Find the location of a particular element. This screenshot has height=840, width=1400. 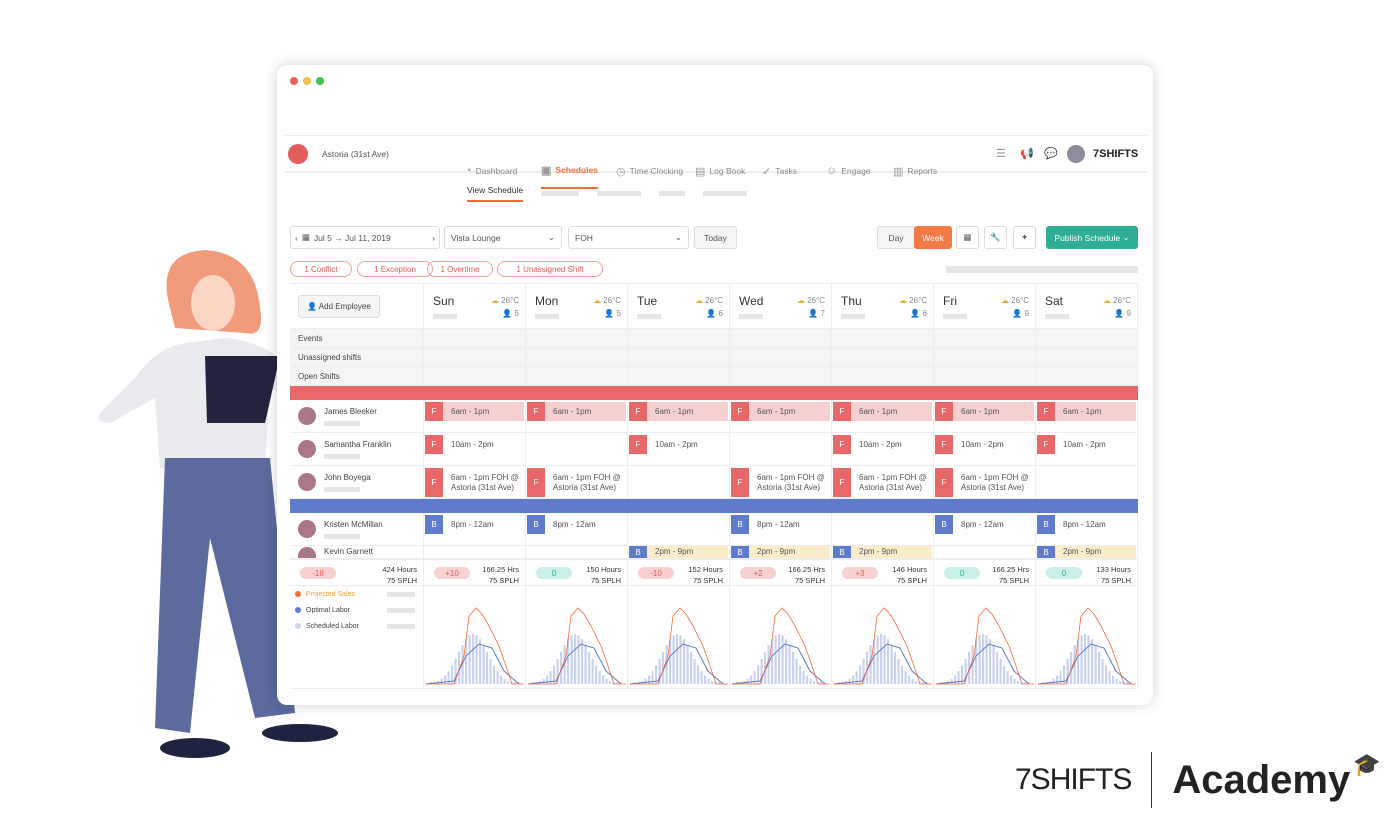

nav-time-clocking: ◷ Time Clocking is located at coordinates (650, 171).